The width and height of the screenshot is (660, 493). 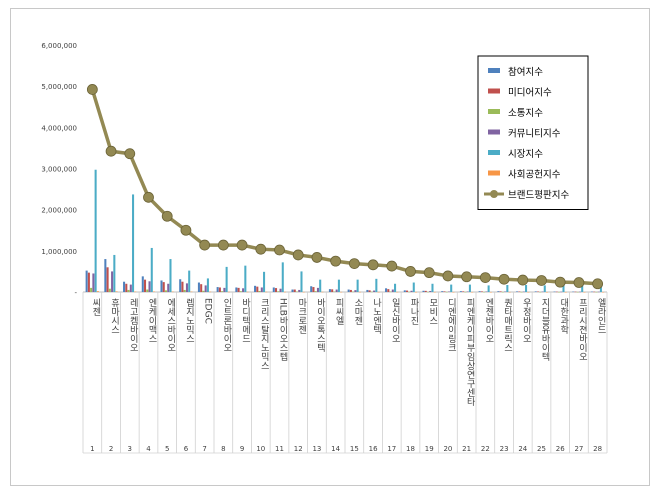 What do you see at coordinates (114, 316) in the screenshot?
I see `category-label: 휴마시스` at bounding box center [114, 316].